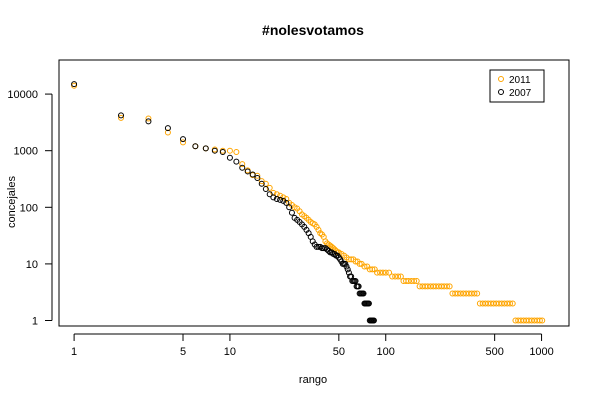 The width and height of the screenshot is (600, 400). I want to click on x-axis-label: rango, so click(313, 380).